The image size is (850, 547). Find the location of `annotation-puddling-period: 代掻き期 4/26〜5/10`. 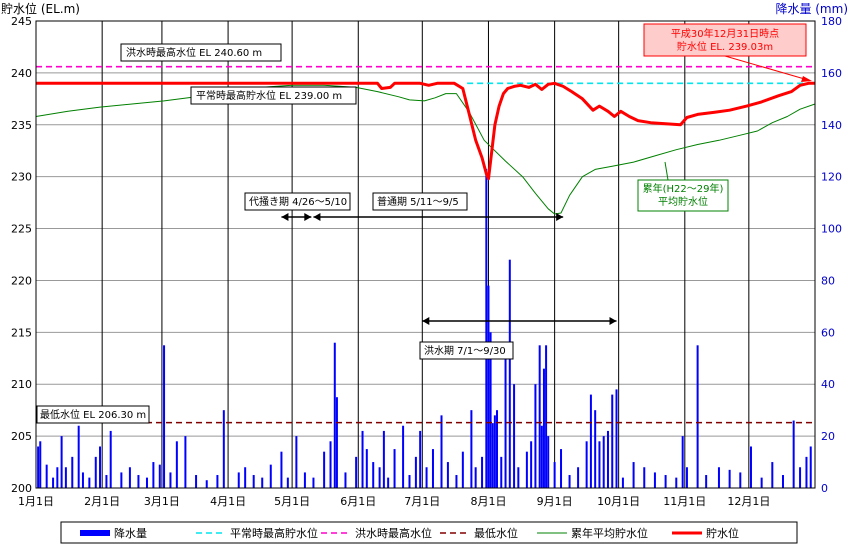

annotation-puddling-period: 代掻き期 4/26〜5/10 is located at coordinates (297, 201).